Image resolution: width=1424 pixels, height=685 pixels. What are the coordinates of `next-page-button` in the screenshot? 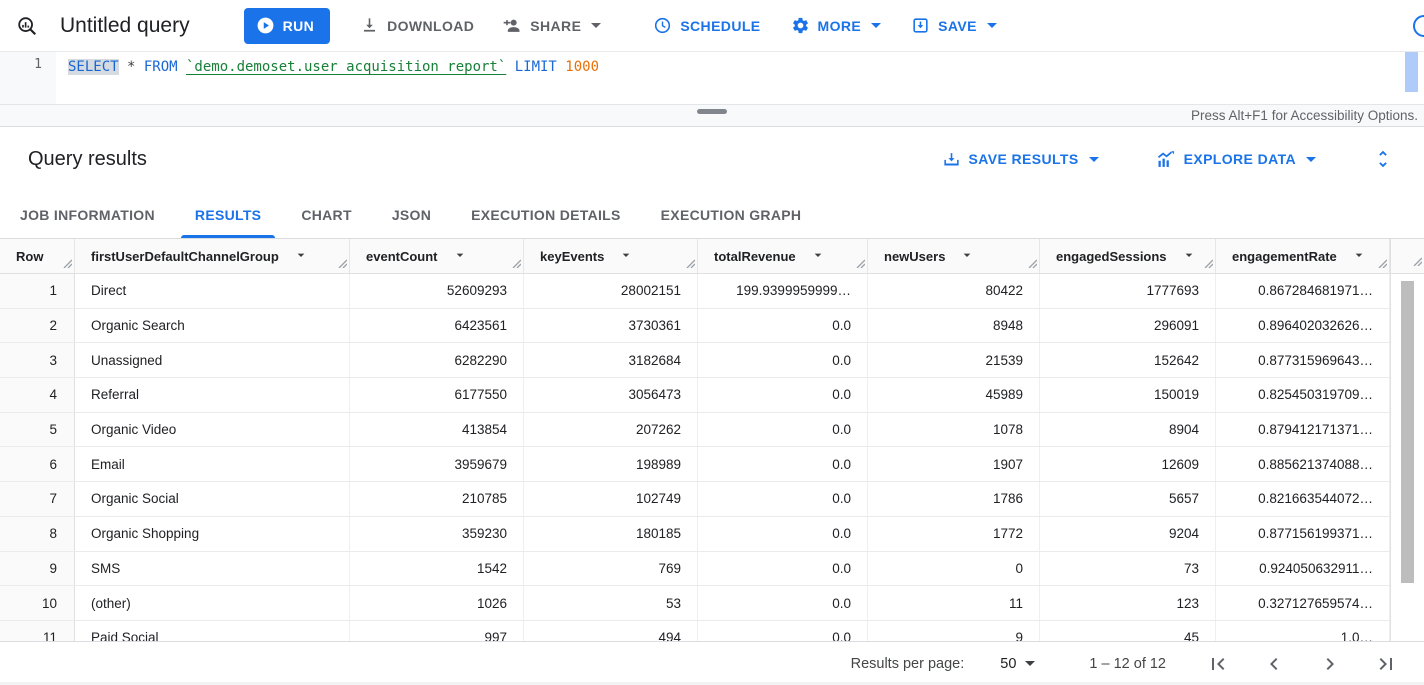 It's located at (1330, 664).